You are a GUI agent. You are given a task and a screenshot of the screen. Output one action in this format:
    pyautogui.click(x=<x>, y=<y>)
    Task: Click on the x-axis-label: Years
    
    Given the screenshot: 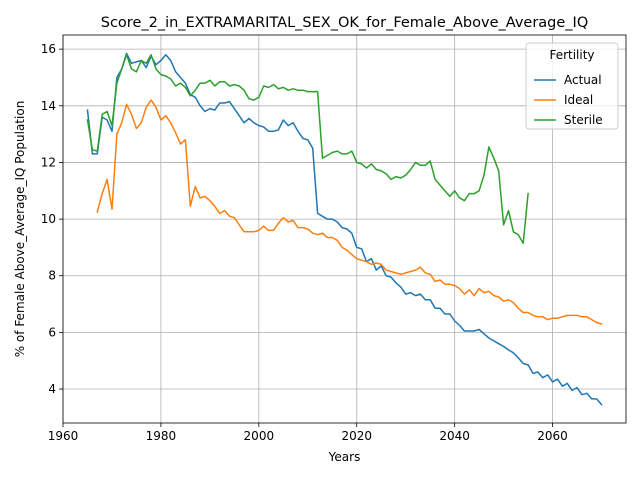 What is the action you would take?
    pyautogui.click(x=344, y=457)
    